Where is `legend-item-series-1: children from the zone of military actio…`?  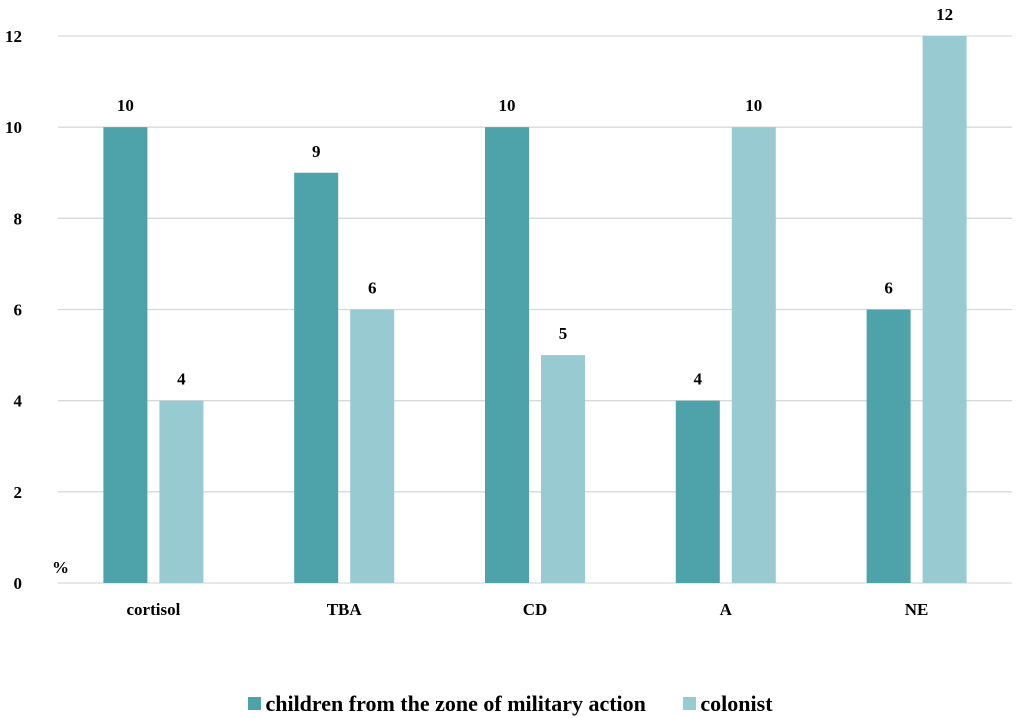 legend-item-series-1: children from the zone of military actio… is located at coordinates (447, 703).